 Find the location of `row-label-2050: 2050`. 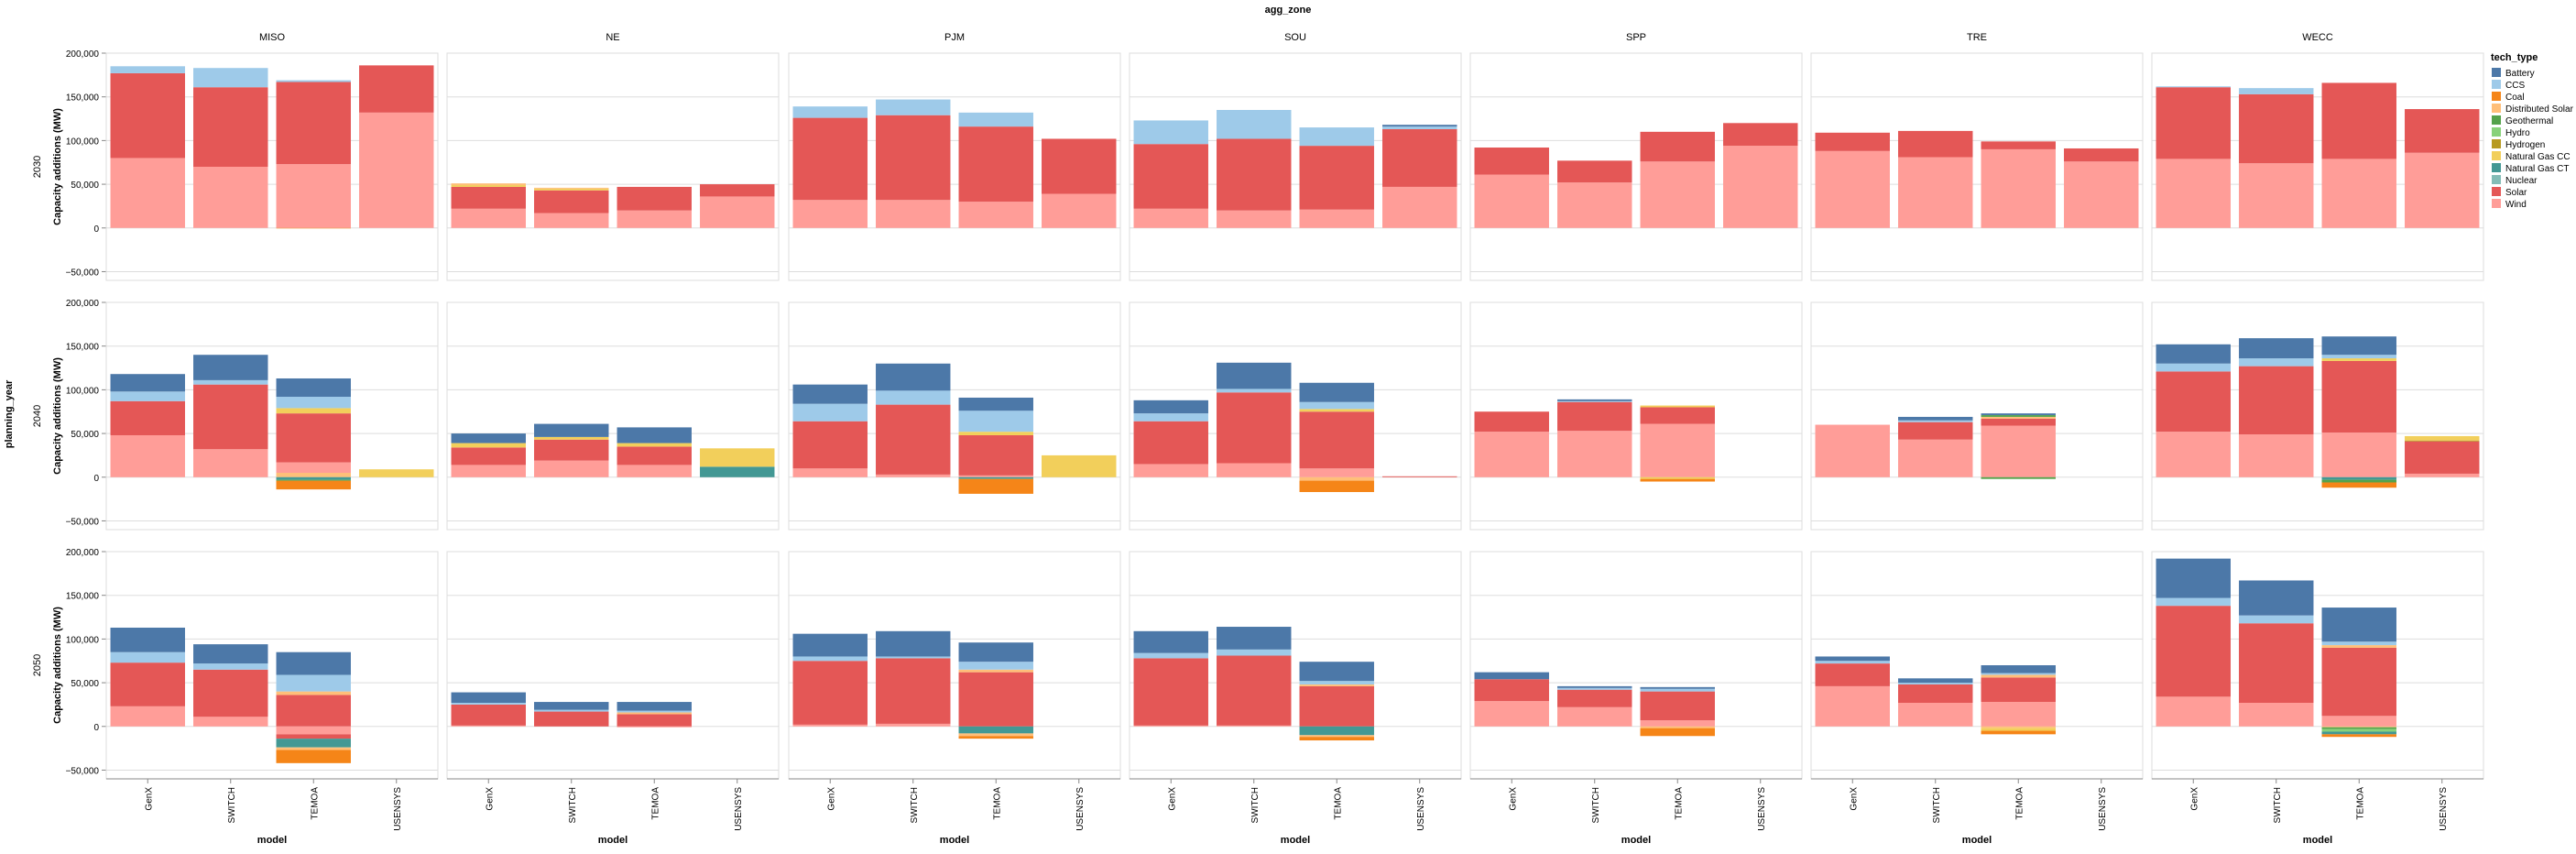

row-label-2050: 2050 is located at coordinates (38, 665).